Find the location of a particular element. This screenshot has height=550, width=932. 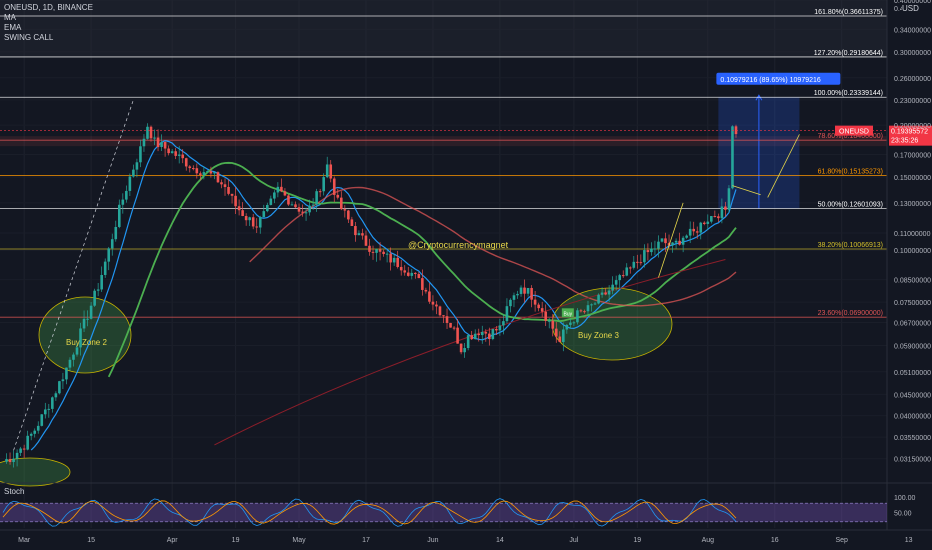

price-tick-label: 0.03150000 is located at coordinates (912, 460).